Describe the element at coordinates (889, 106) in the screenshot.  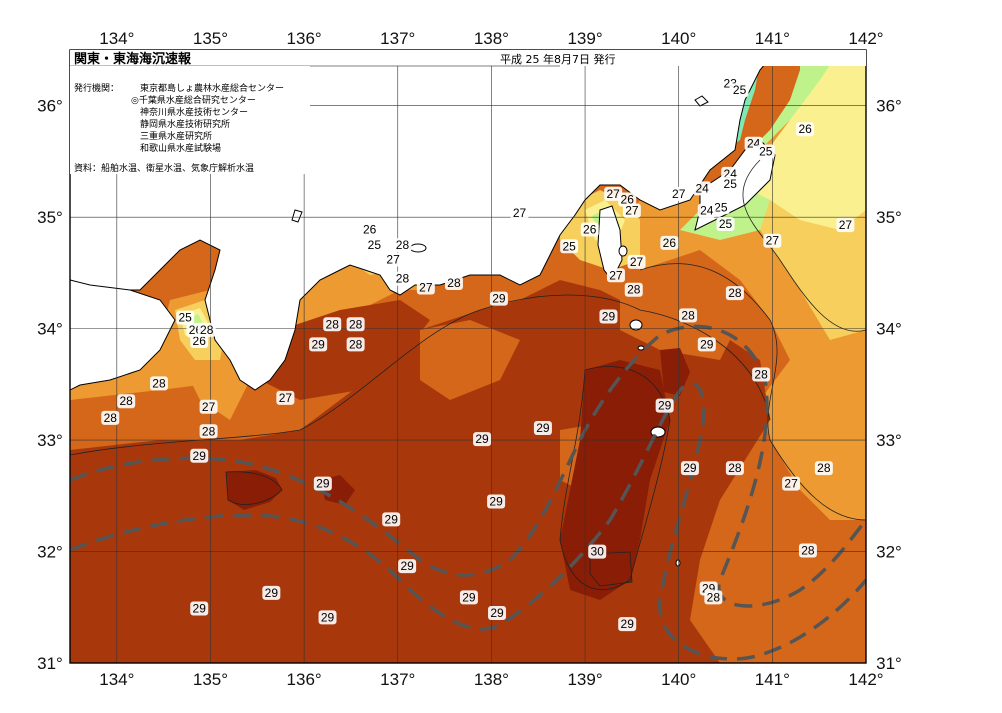
I see `latitude-tick-label: 36°` at that location.